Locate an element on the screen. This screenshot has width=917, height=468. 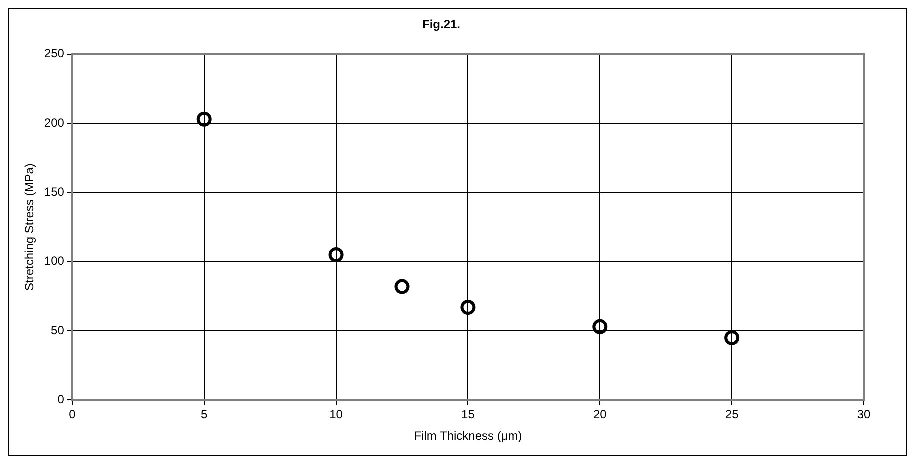
y-tick-label: 50 is located at coordinates (58, 330).